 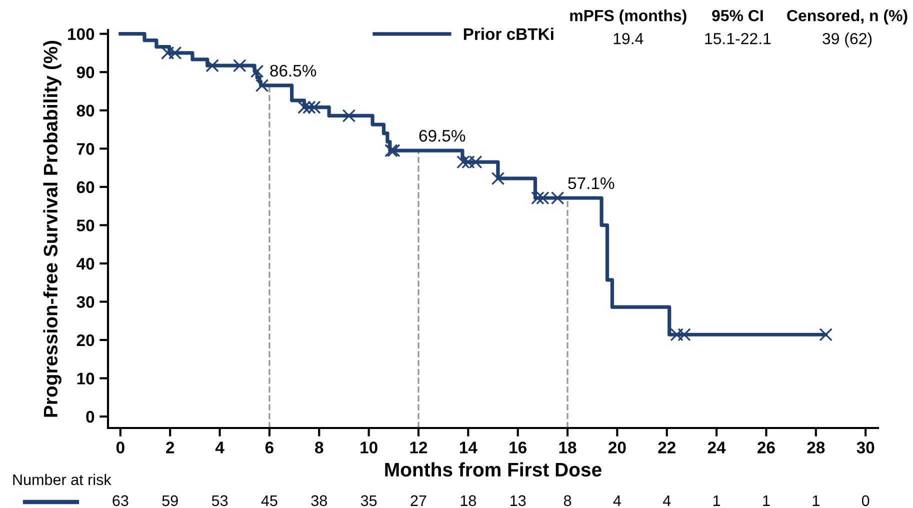 What do you see at coordinates (368, 500) in the screenshot?
I see `text: 35` at bounding box center [368, 500].